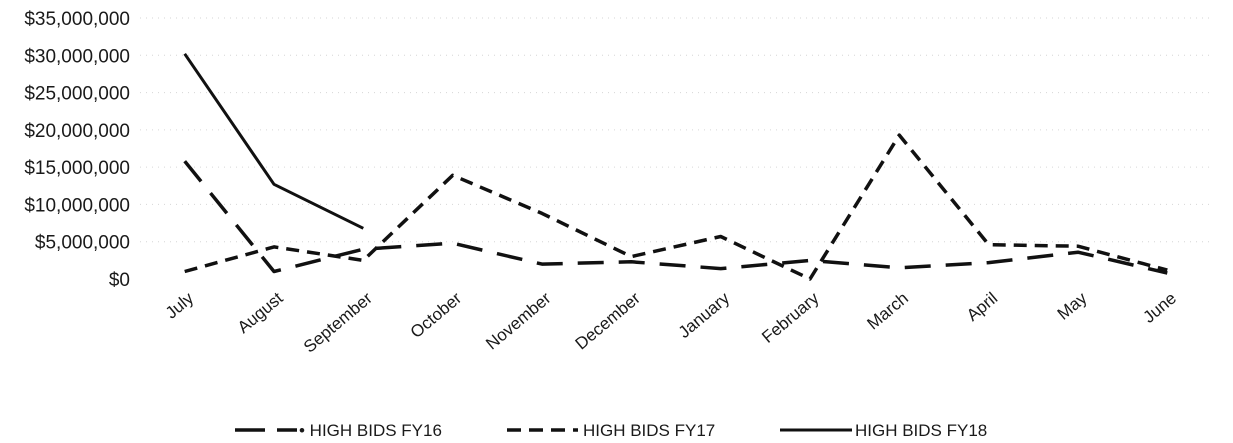 The width and height of the screenshot is (1233, 443). What do you see at coordinates (77, 19) in the screenshot?
I see `y-tick-label: $35,000,000` at bounding box center [77, 19].